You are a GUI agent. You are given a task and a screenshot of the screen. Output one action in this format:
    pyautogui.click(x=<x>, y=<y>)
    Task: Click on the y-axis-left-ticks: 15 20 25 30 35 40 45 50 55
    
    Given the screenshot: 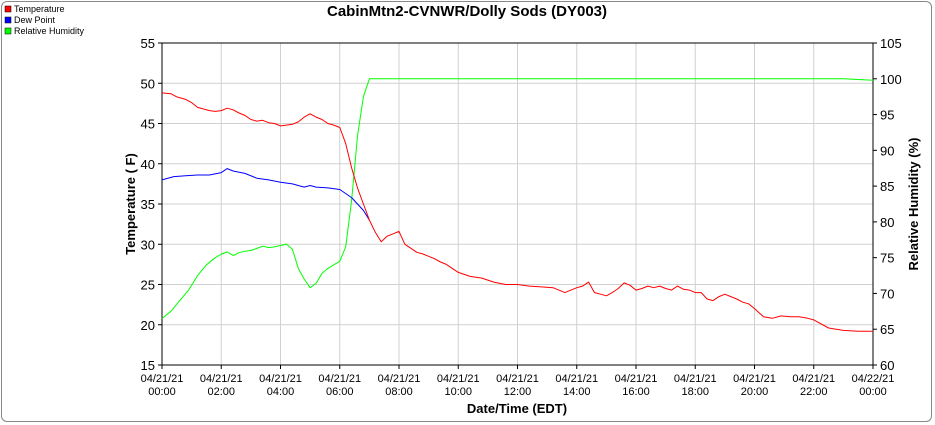 What is the action you would take?
    pyautogui.click(x=151, y=204)
    